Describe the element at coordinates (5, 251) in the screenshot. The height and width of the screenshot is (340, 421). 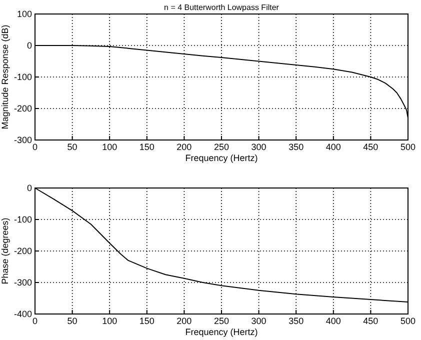
I see `y-axis-title: Phase (degrees)` at that location.